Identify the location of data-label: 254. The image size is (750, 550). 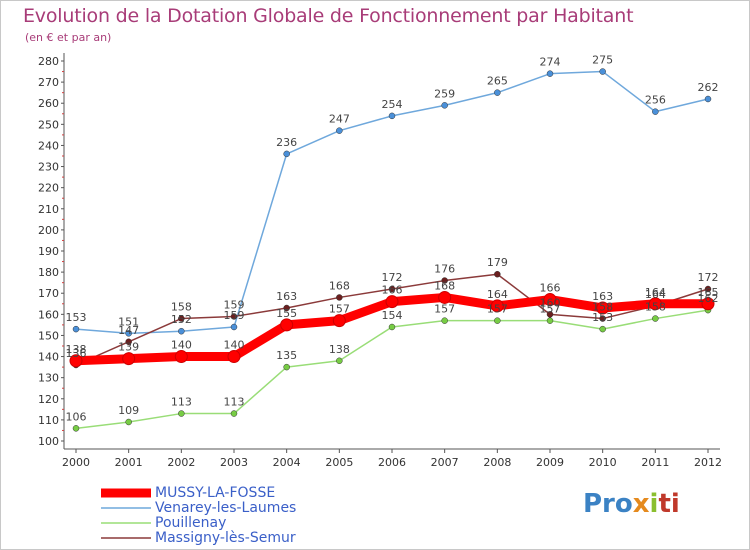
(392, 104).